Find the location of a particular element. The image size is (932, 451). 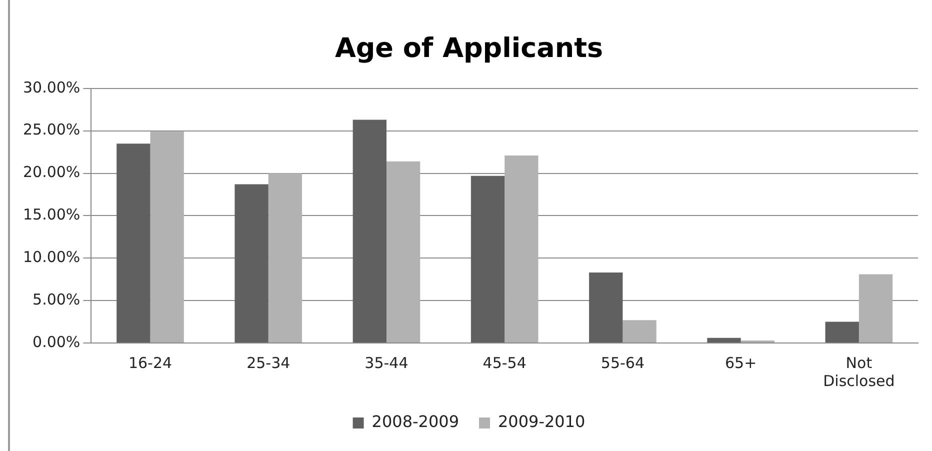

y-tick-label: 25.00% is located at coordinates (51, 129).